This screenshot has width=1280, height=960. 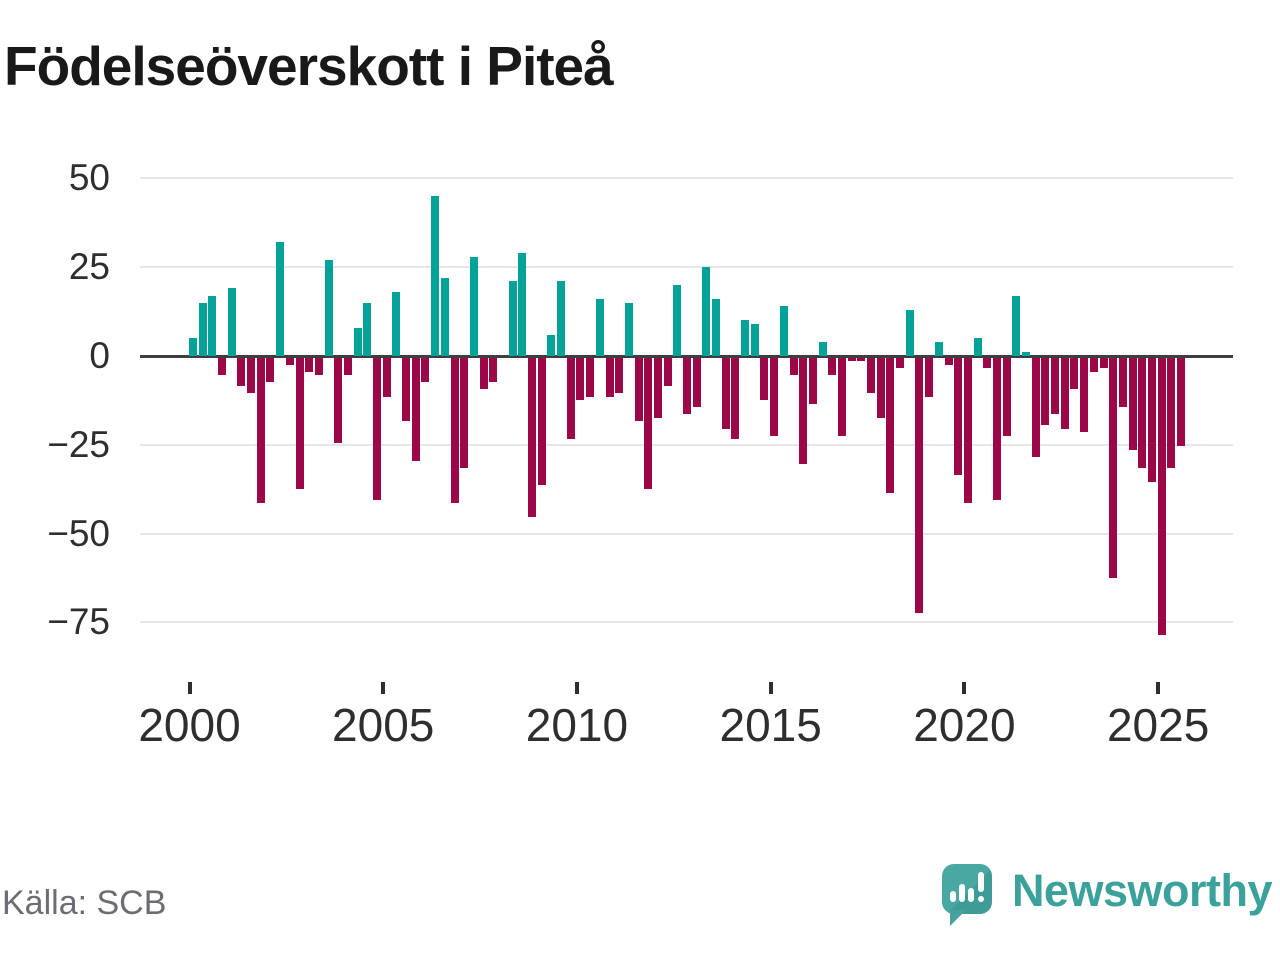 What do you see at coordinates (309, 66) in the screenshot?
I see `chart-title: Födelseöverskott i Piteå` at bounding box center [309, 66].